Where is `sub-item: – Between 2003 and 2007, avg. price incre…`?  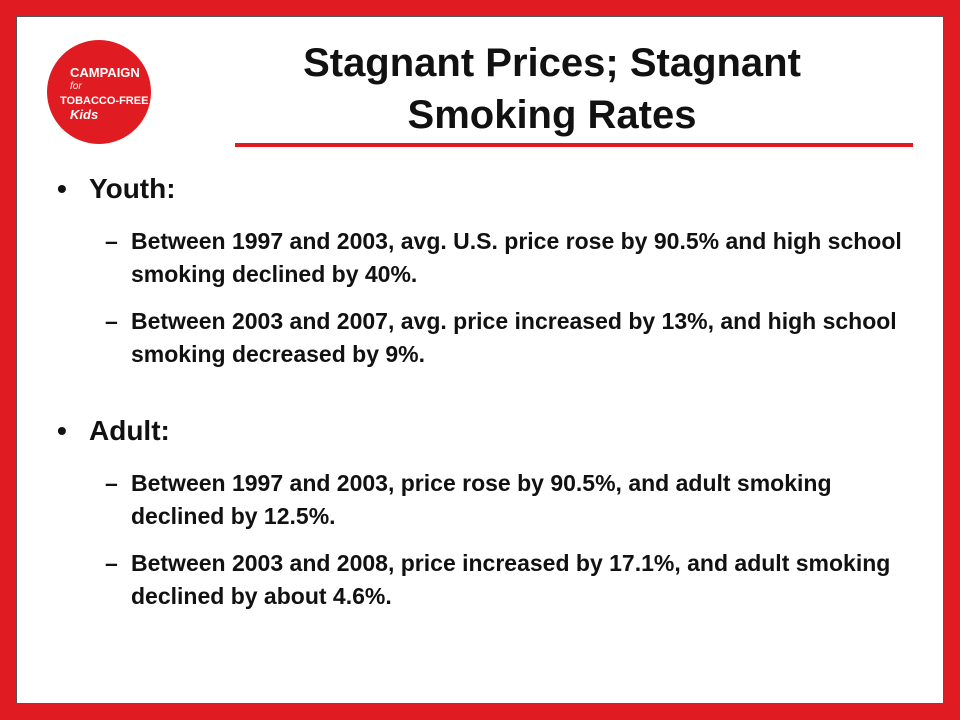
sub-item: – Between 2003 and 2007, avg. price incre… is located at coordinates (505, 338).